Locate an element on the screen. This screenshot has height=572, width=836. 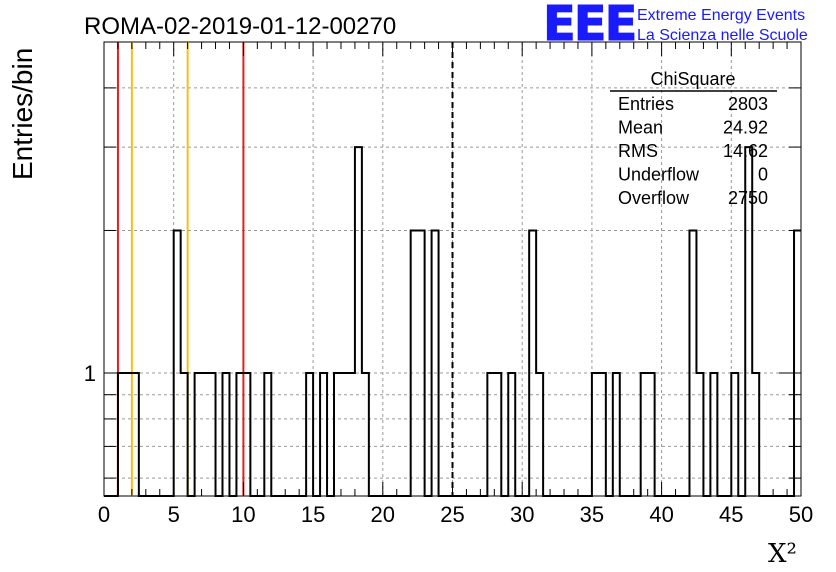
stats-value: 0 is located at coordinates (763, 175).